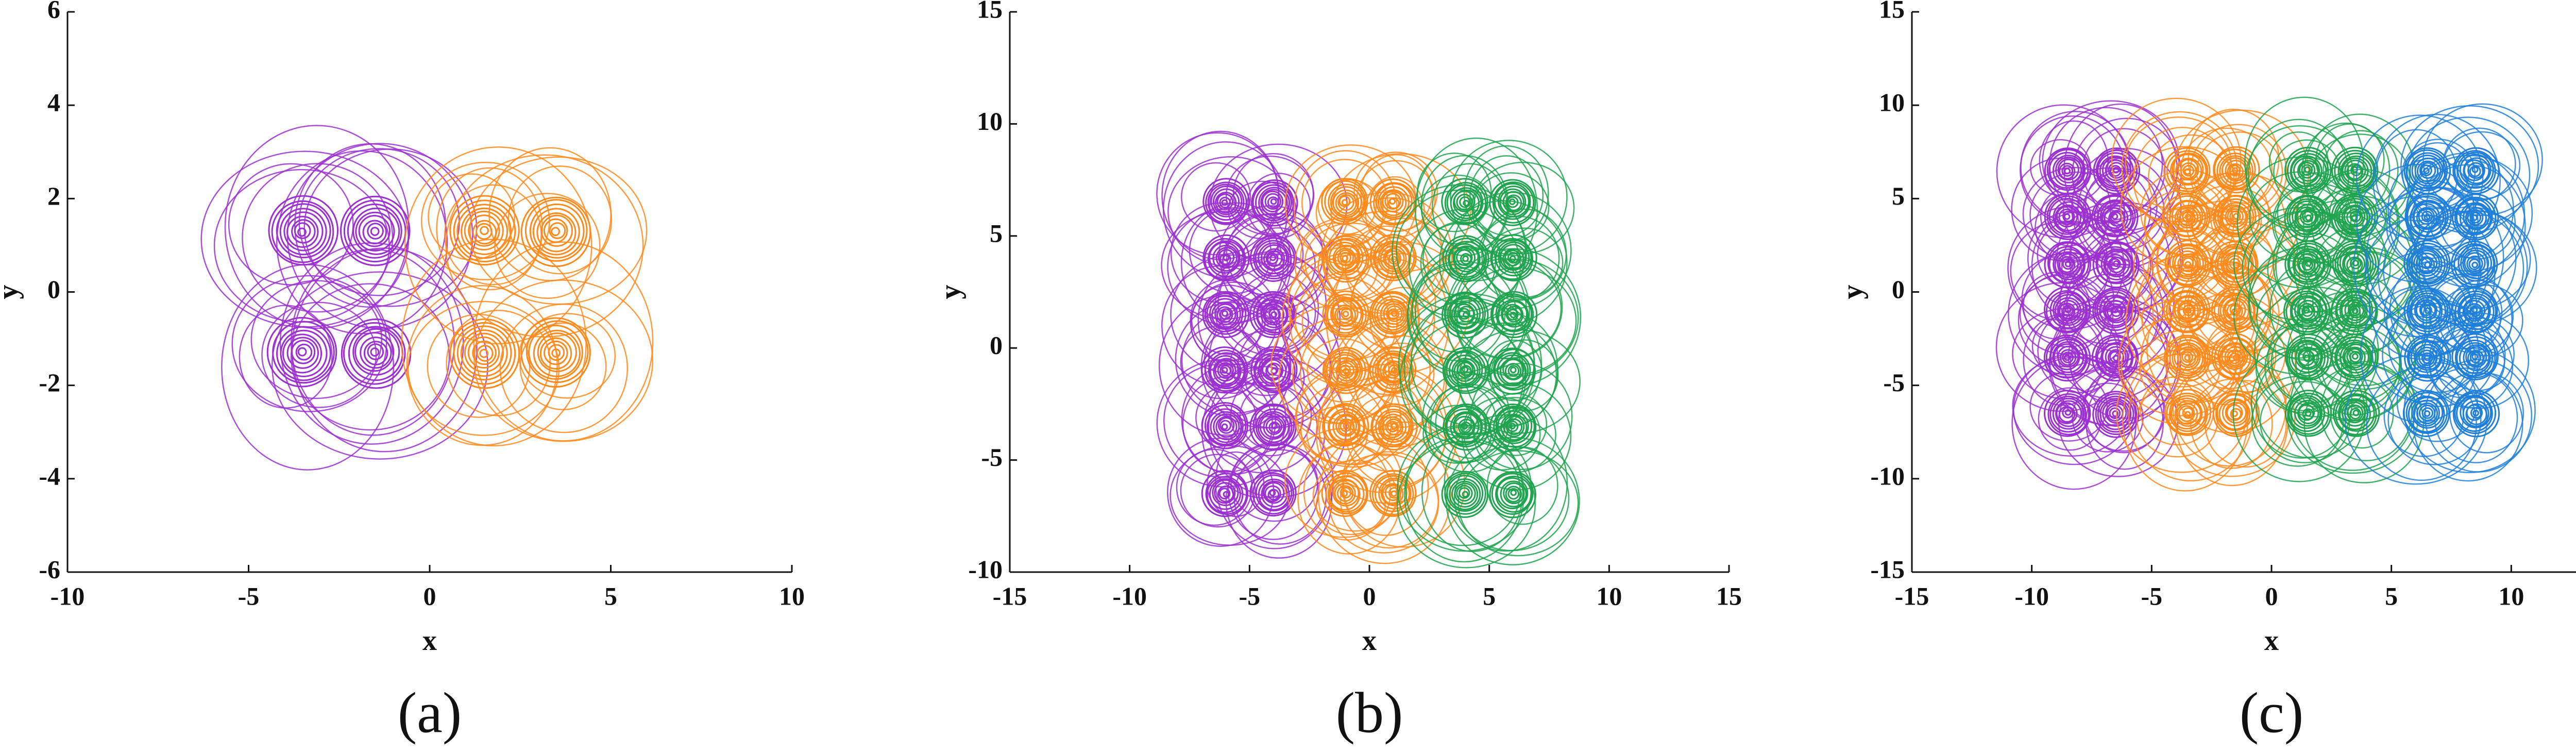 This screenshot has height=753, width=2576. Describe the element at coordinates (1609, 596) in the screenshot. I see `x-tick-label: 10` at that location.